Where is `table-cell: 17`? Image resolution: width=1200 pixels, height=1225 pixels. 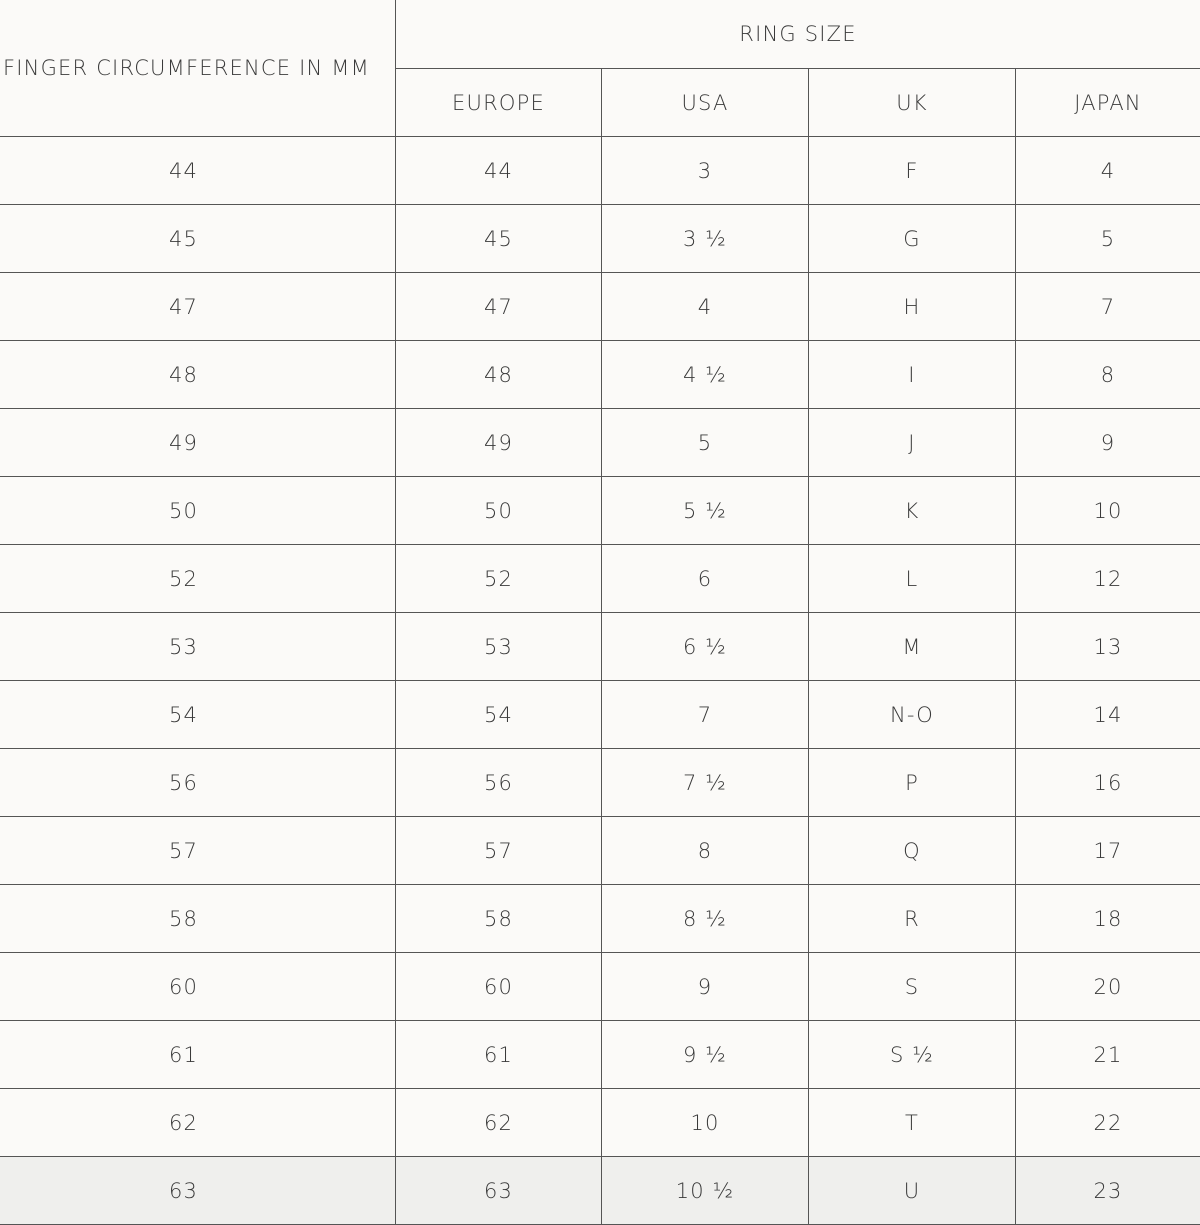 table-cell: 17 is located at coordinates (1108, 851).